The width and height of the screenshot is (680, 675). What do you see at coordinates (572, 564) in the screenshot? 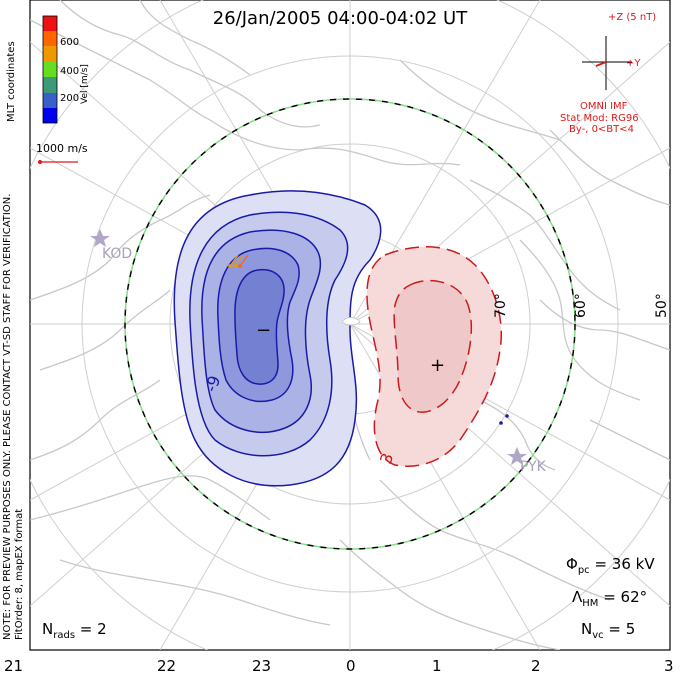
I see `phi-symbol: Φ` at bounding box center [572, 564].